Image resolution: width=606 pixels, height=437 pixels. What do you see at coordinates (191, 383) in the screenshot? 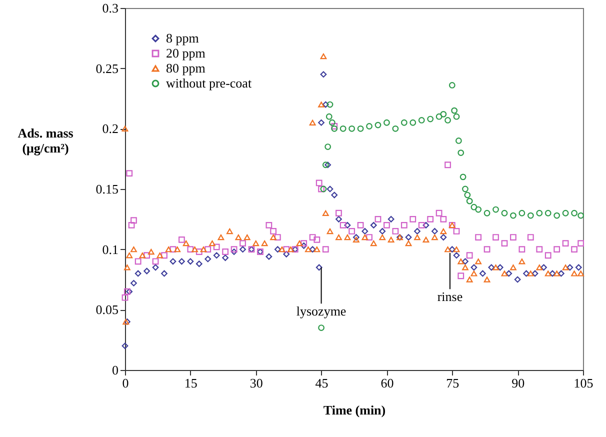
I see `x-tick-label: 15` at bounding box center [191, 383].